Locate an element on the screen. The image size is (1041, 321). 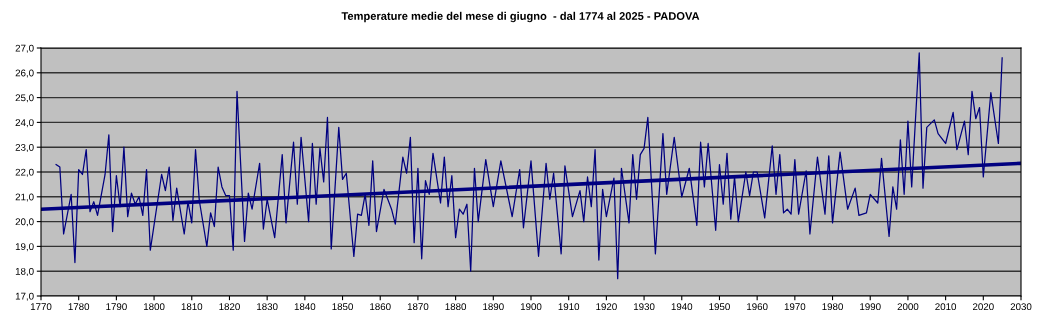
y-tick-label: 17,0 is located at coordinates (24, 296).